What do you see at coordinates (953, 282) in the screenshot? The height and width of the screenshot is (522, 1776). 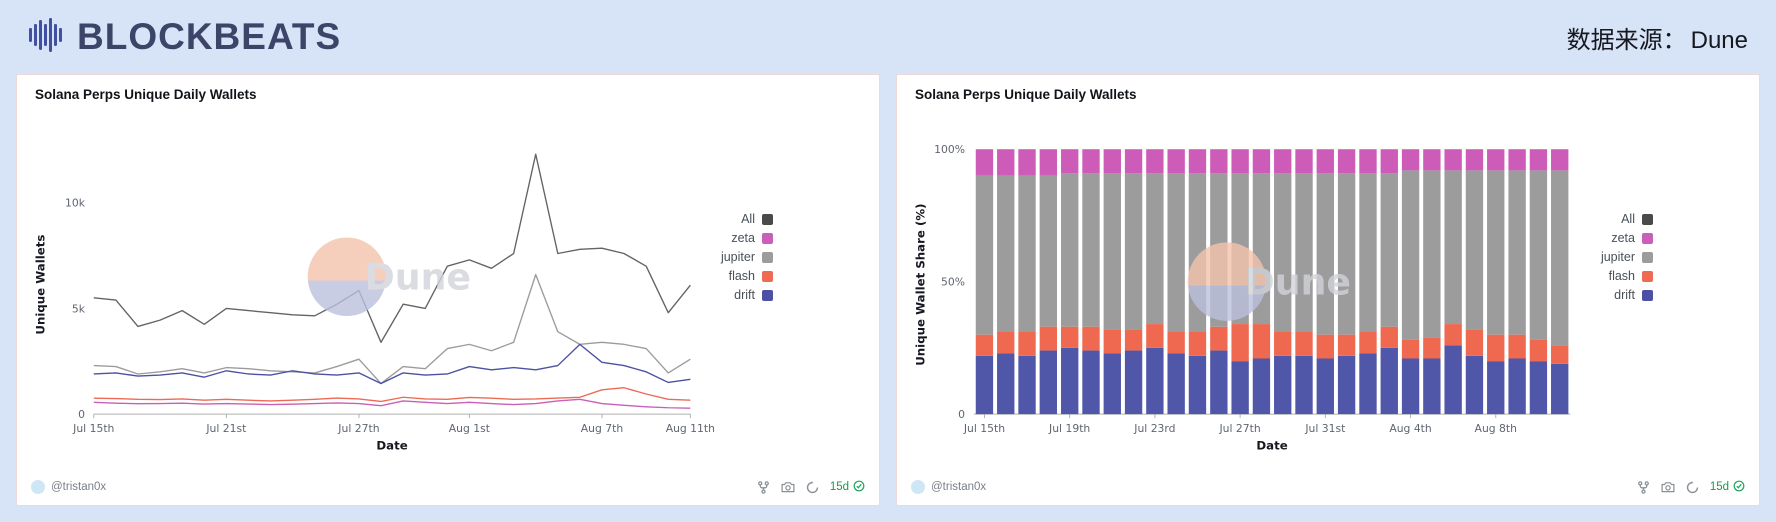 I see `svg-text: 50%` at bounding box center [953, 282].